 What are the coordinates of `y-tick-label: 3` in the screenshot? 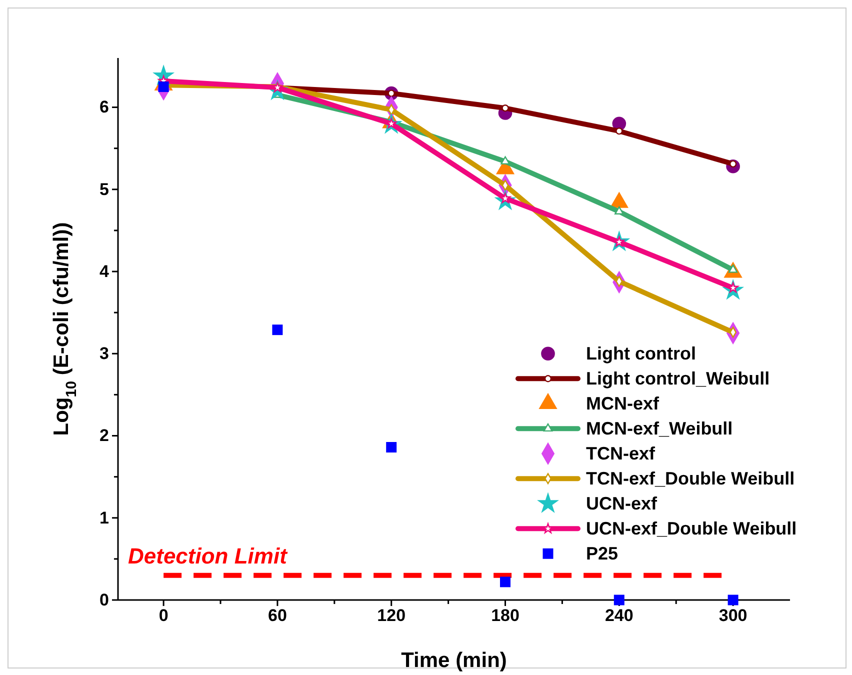 It's located at (104, 354).